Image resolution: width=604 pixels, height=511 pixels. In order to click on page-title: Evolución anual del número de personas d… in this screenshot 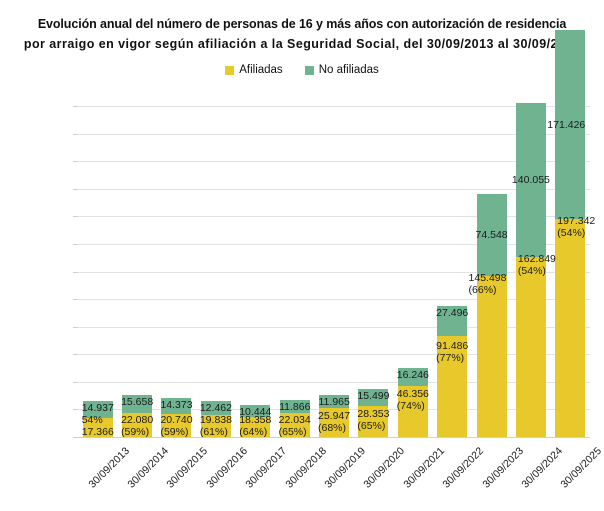, I will do `click(302, 34)`.